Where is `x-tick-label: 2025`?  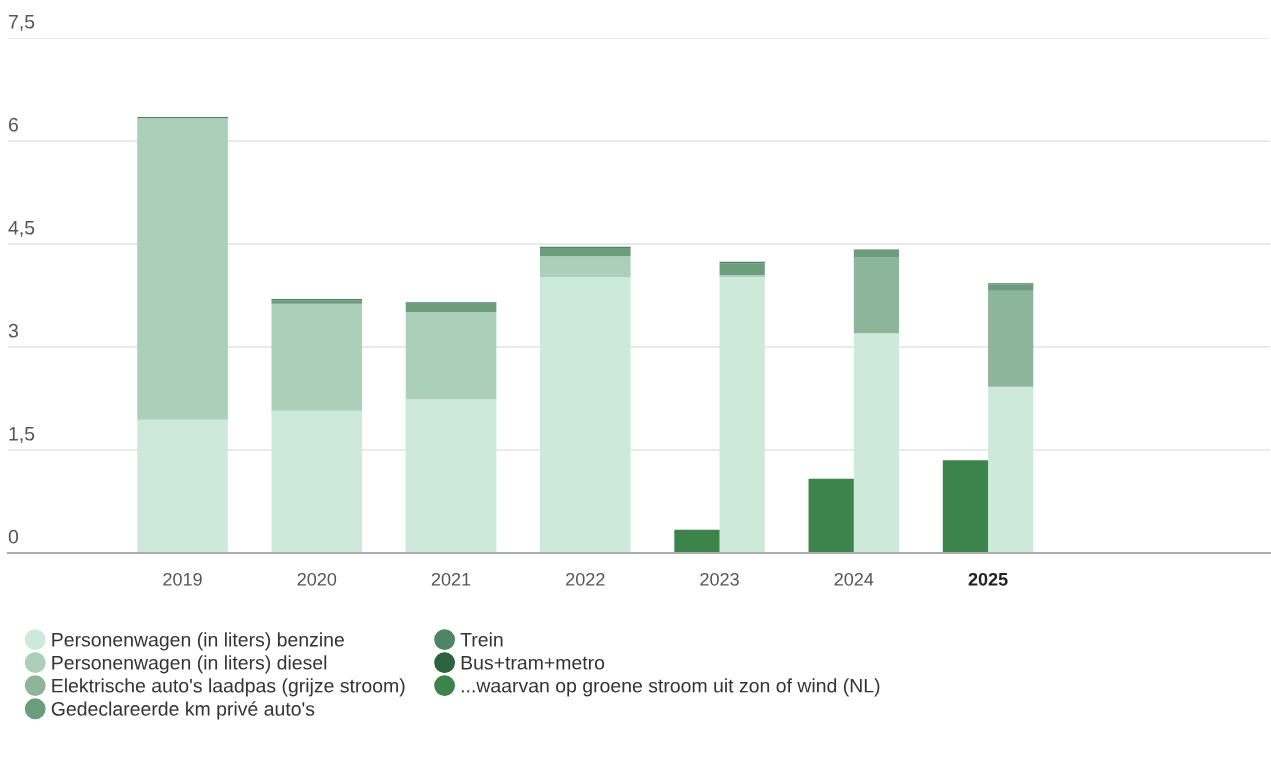
x-tick-label: 2025 is located at coordinates (988, 579).